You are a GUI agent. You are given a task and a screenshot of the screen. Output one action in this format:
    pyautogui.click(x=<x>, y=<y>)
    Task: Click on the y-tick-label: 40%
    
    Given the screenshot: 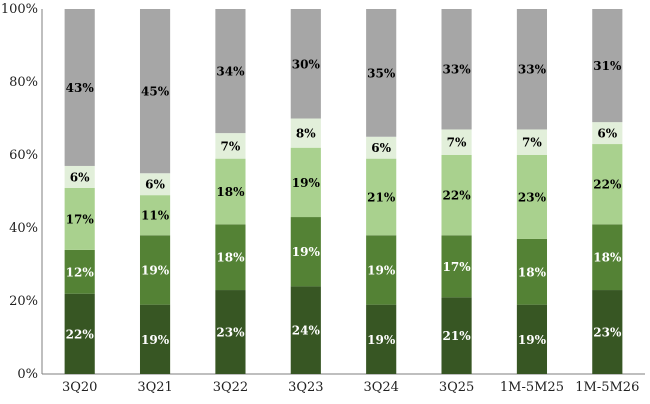 What is the action you would take?
    pyautogui.click(x=23, y=228)
    